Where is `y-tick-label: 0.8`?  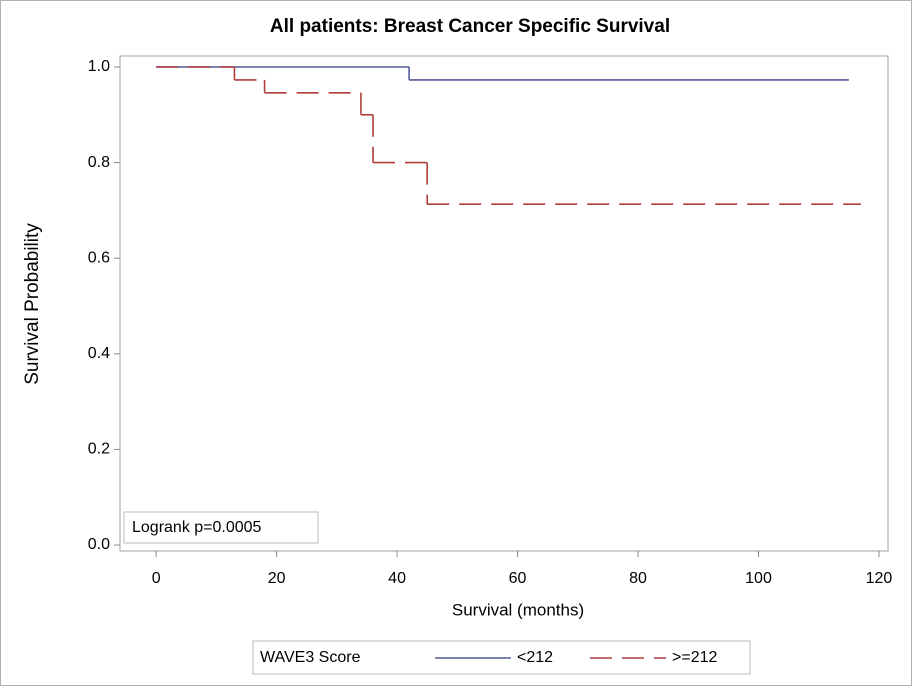
y-tick-label: 0.8 is located at coordinates (99, 162).